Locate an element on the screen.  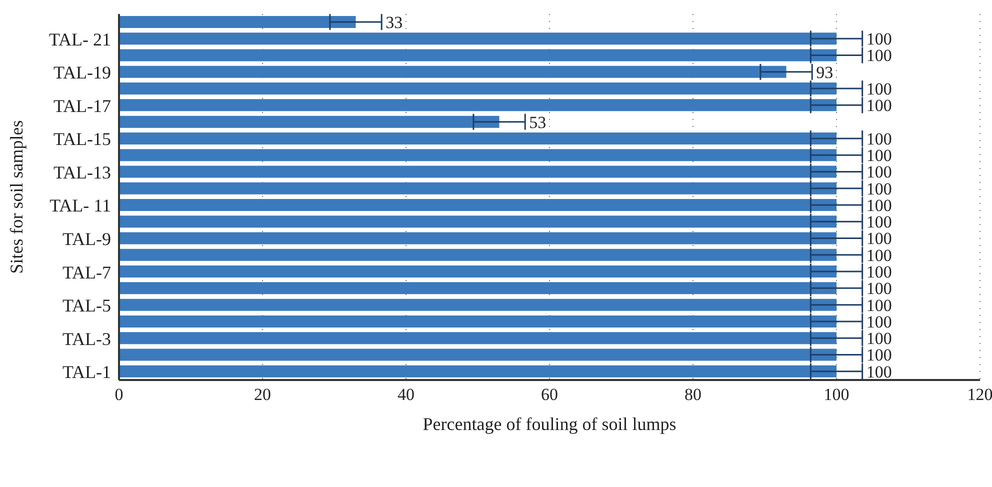
x-tick-label: 80 is located at coordinates (693, 394).